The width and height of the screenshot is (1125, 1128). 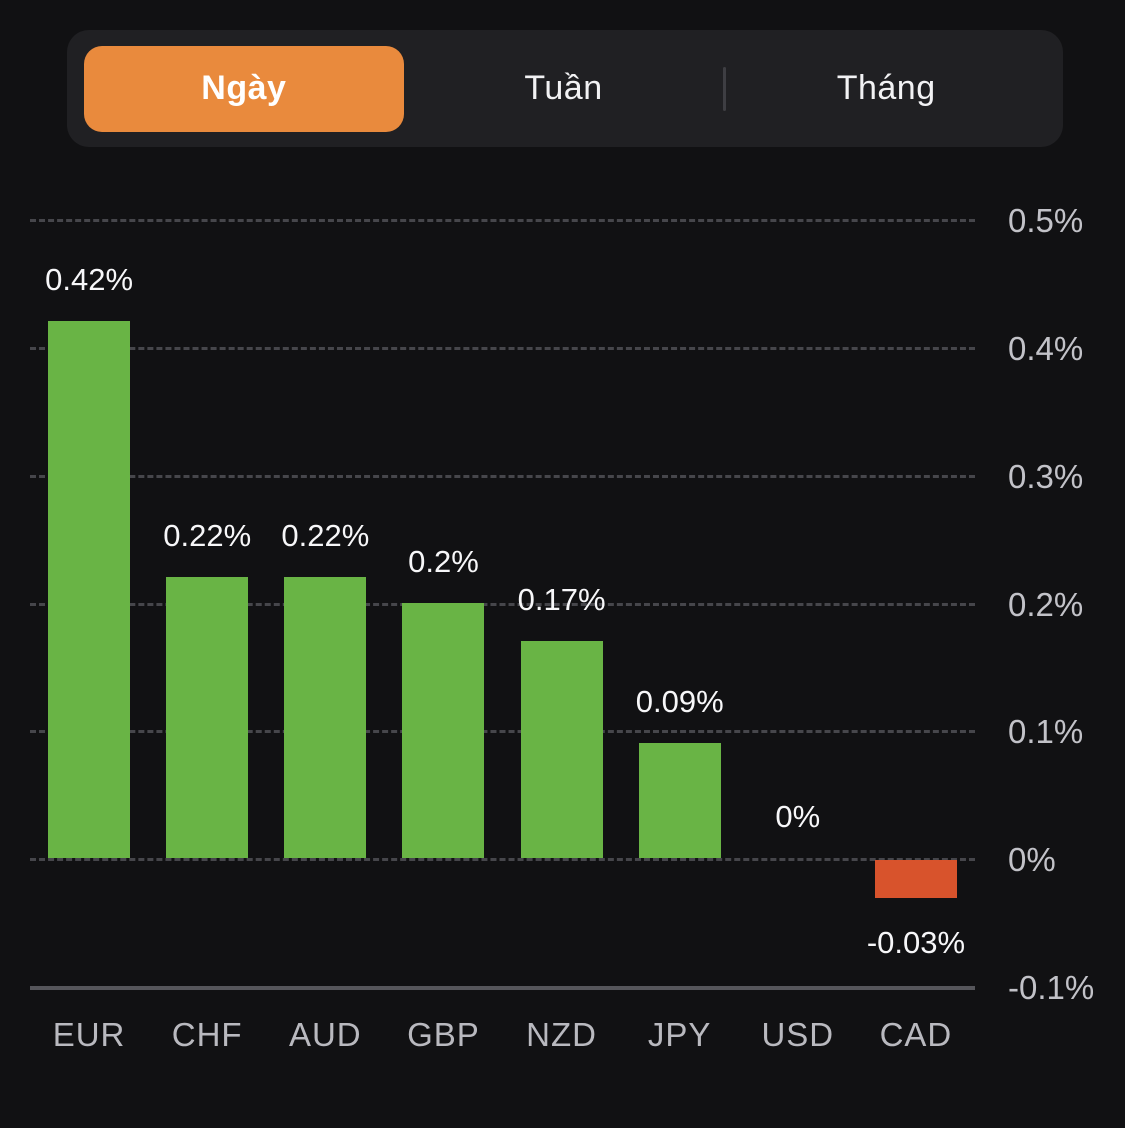 What do you see at coordinates (1046, 732) in the screenshot?
I see `y-axis-label: 0.1%` at bounding box center [1046, 732].